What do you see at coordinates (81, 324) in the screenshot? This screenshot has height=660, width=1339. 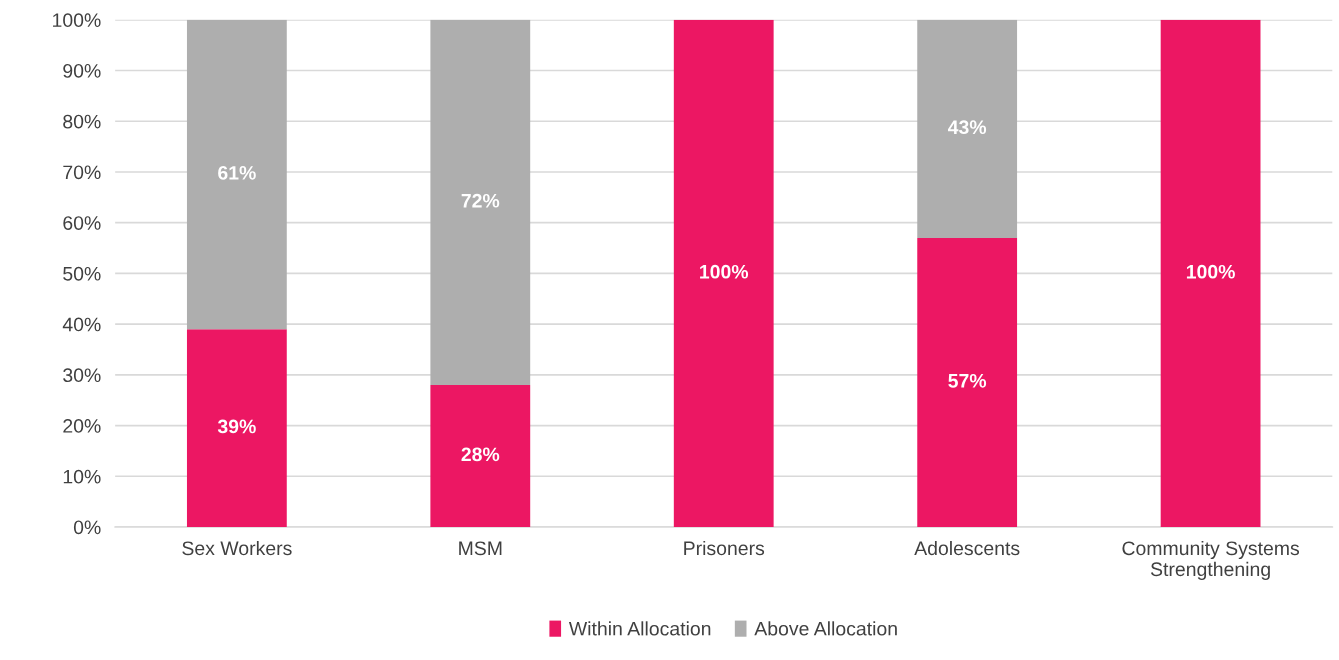 I see `y-tick-label: 40%` at bounding box center [81, 324].